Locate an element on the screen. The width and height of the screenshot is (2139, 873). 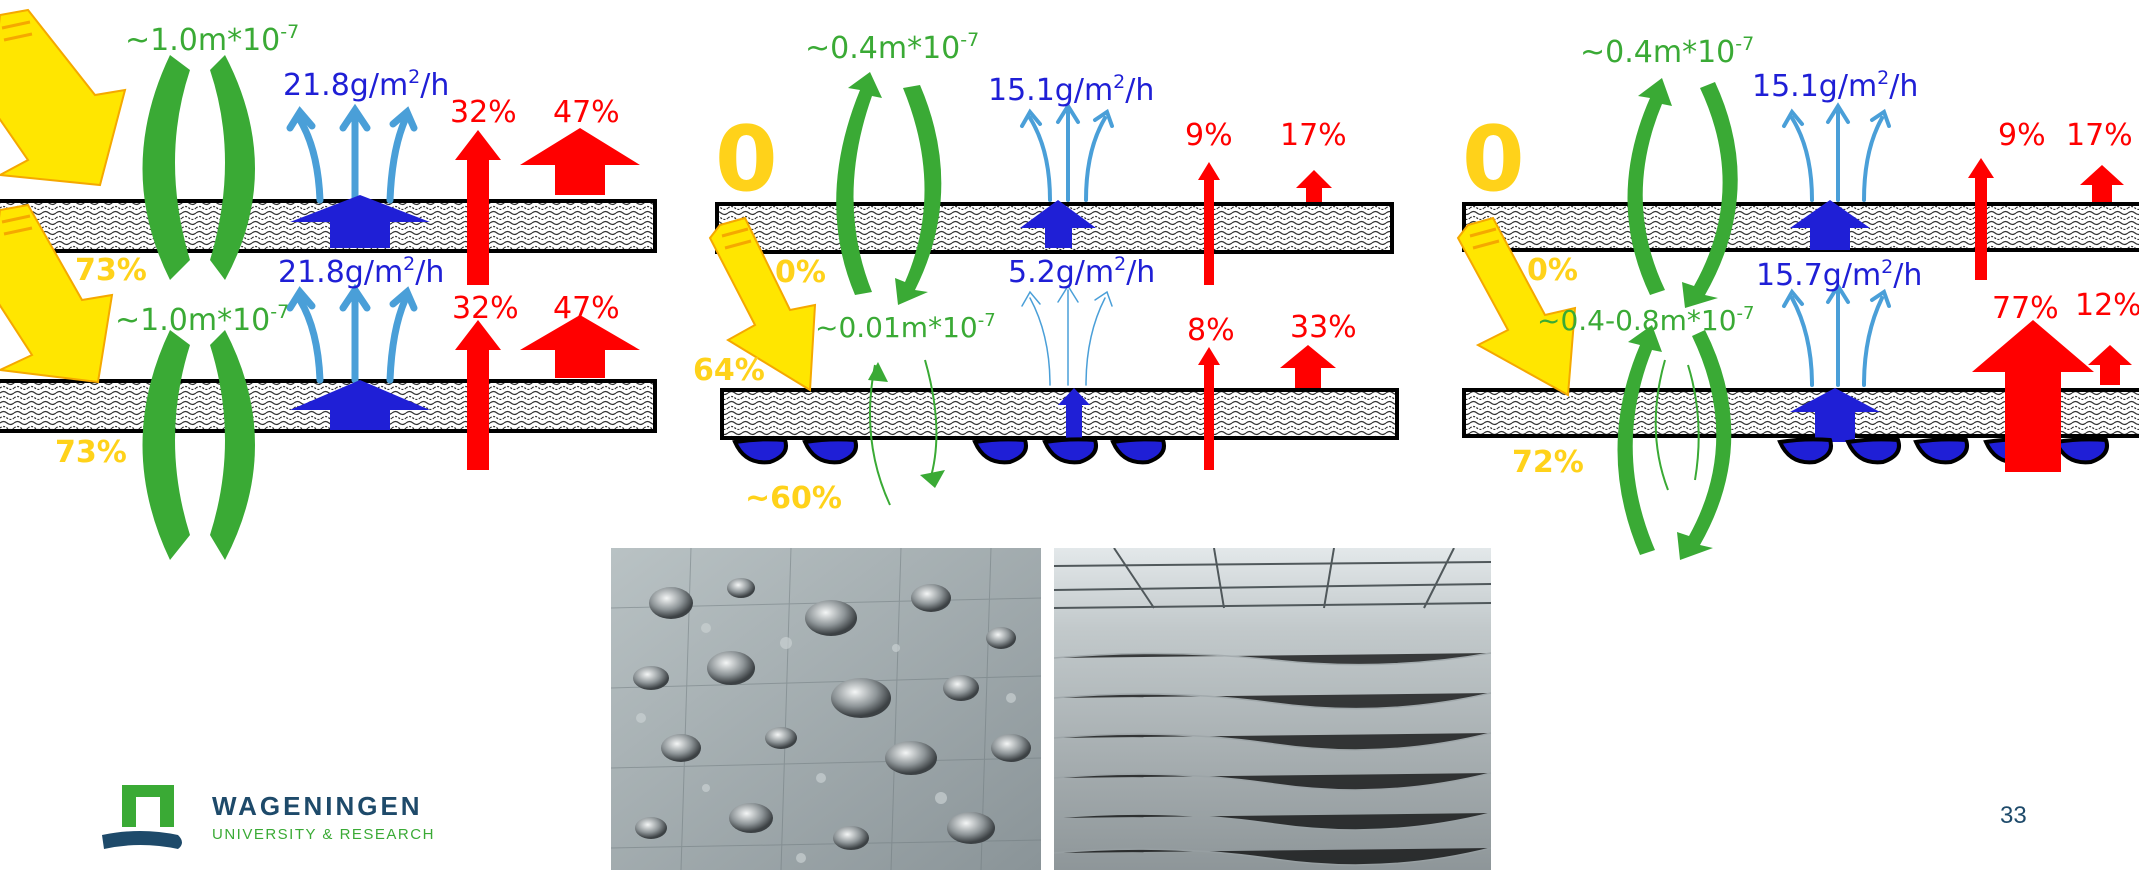
permeability-thin-arrows is located at coordinates (1677, 425).